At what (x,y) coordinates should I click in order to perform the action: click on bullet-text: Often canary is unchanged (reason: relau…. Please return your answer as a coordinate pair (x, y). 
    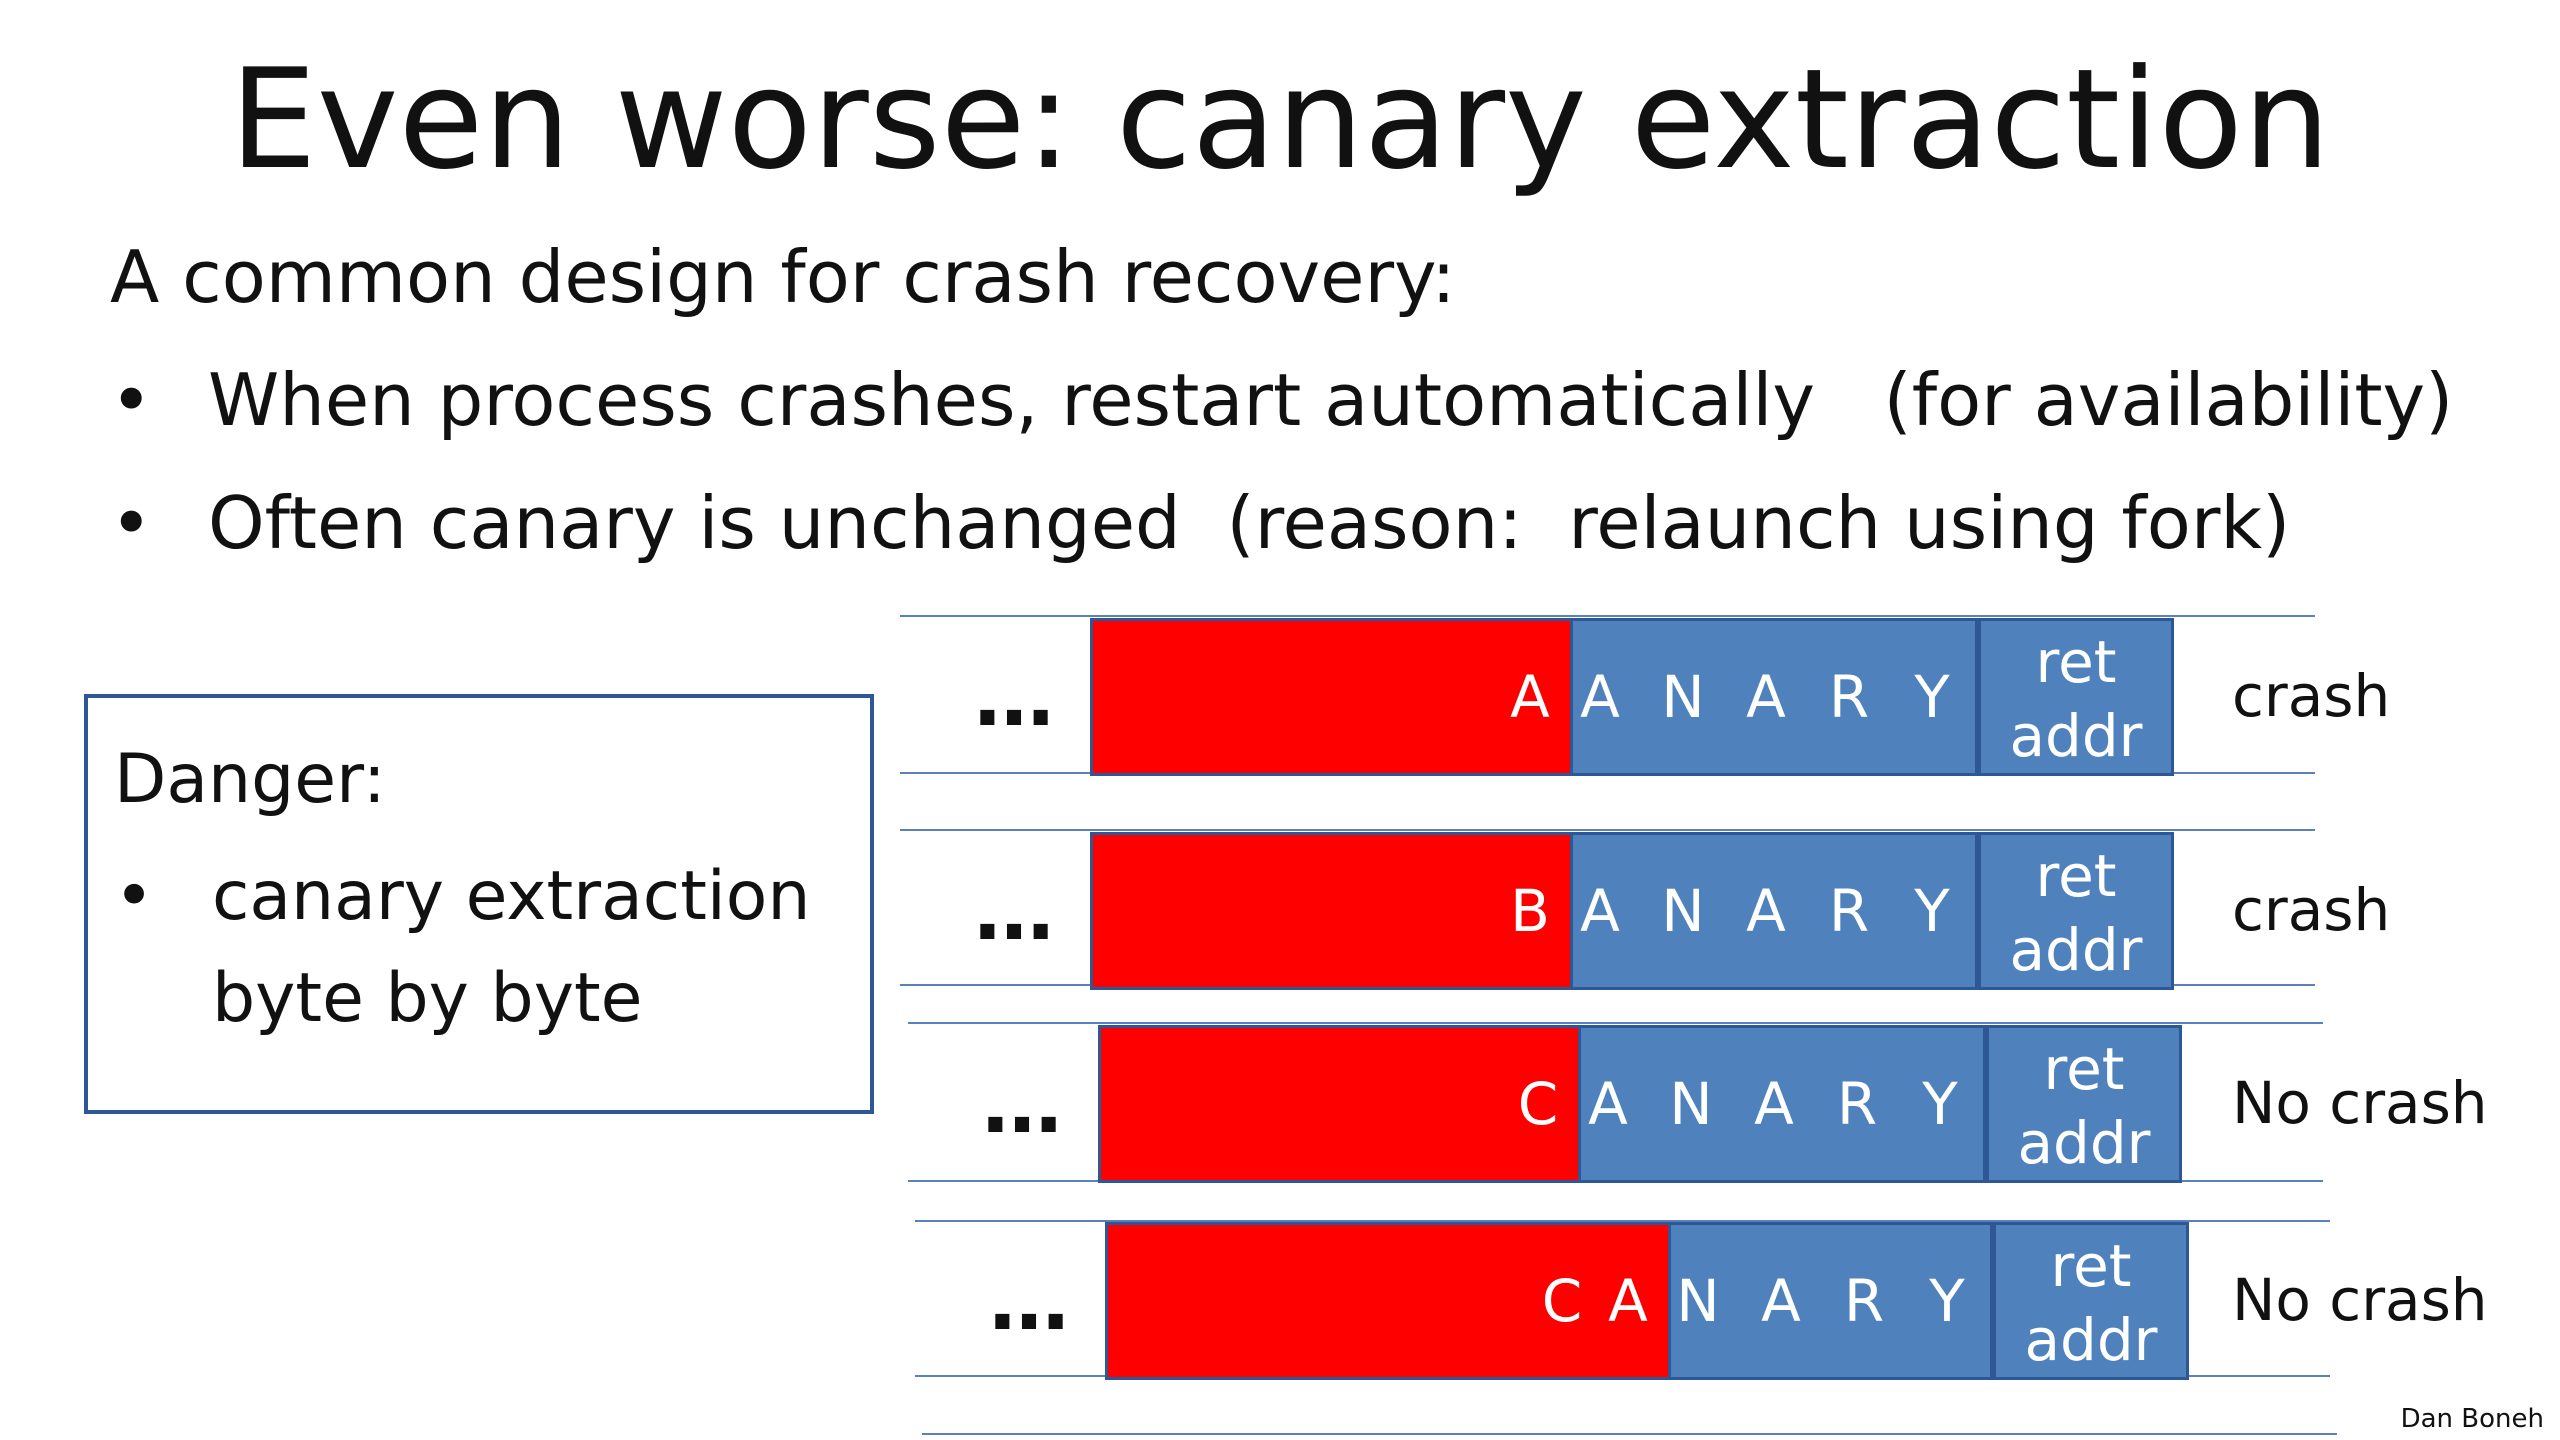
    Looking at the image, I should click on (1249, 523).